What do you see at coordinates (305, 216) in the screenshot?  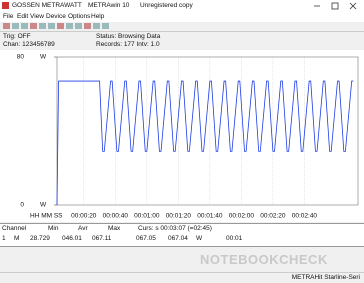 I see `x-tick-label: 00:02:40` at bounding box center [305, 216].